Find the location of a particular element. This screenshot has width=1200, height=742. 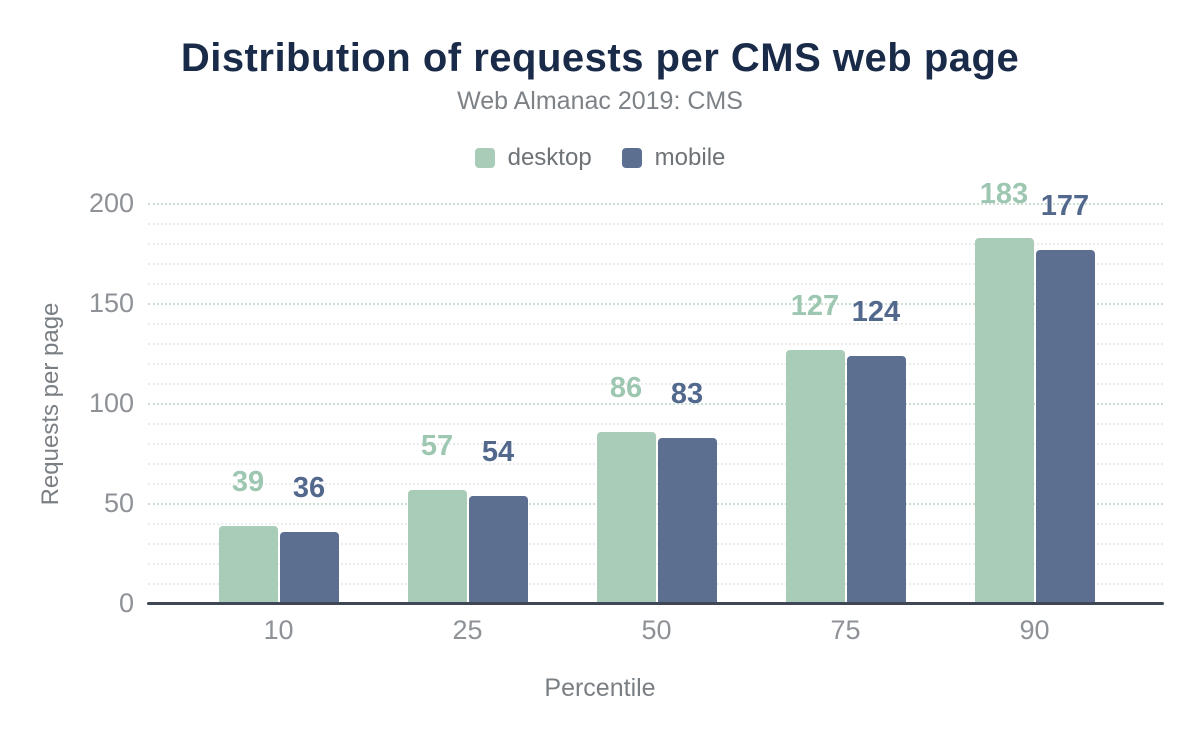

value-label-mobile-p25: 54 is located at coordinates (498, 452).